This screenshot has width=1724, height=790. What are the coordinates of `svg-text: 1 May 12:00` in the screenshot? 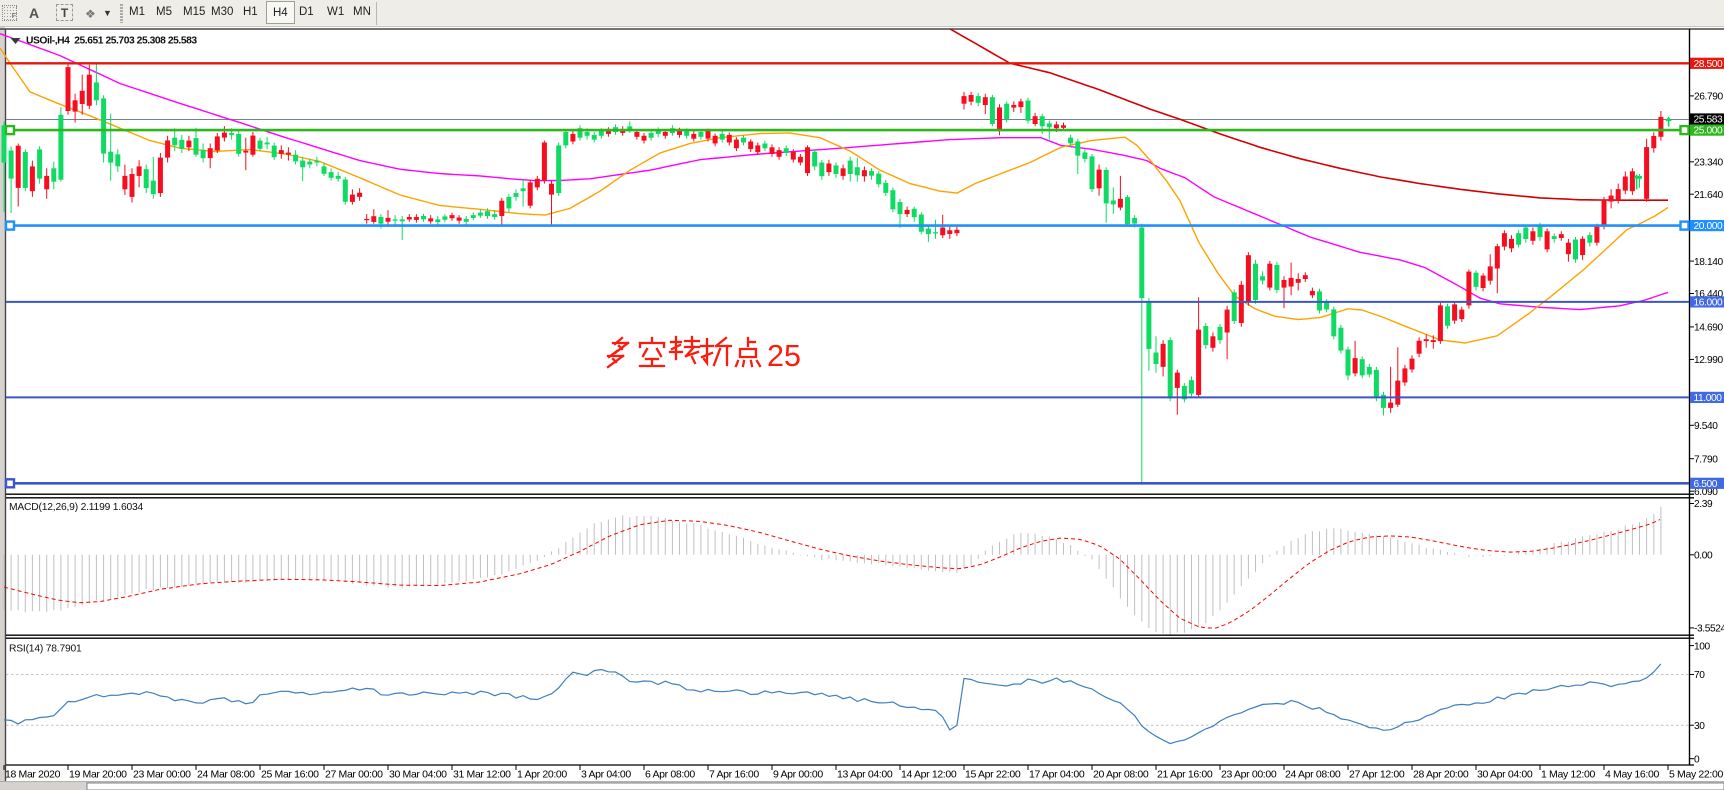 It's located at (1568, 775).